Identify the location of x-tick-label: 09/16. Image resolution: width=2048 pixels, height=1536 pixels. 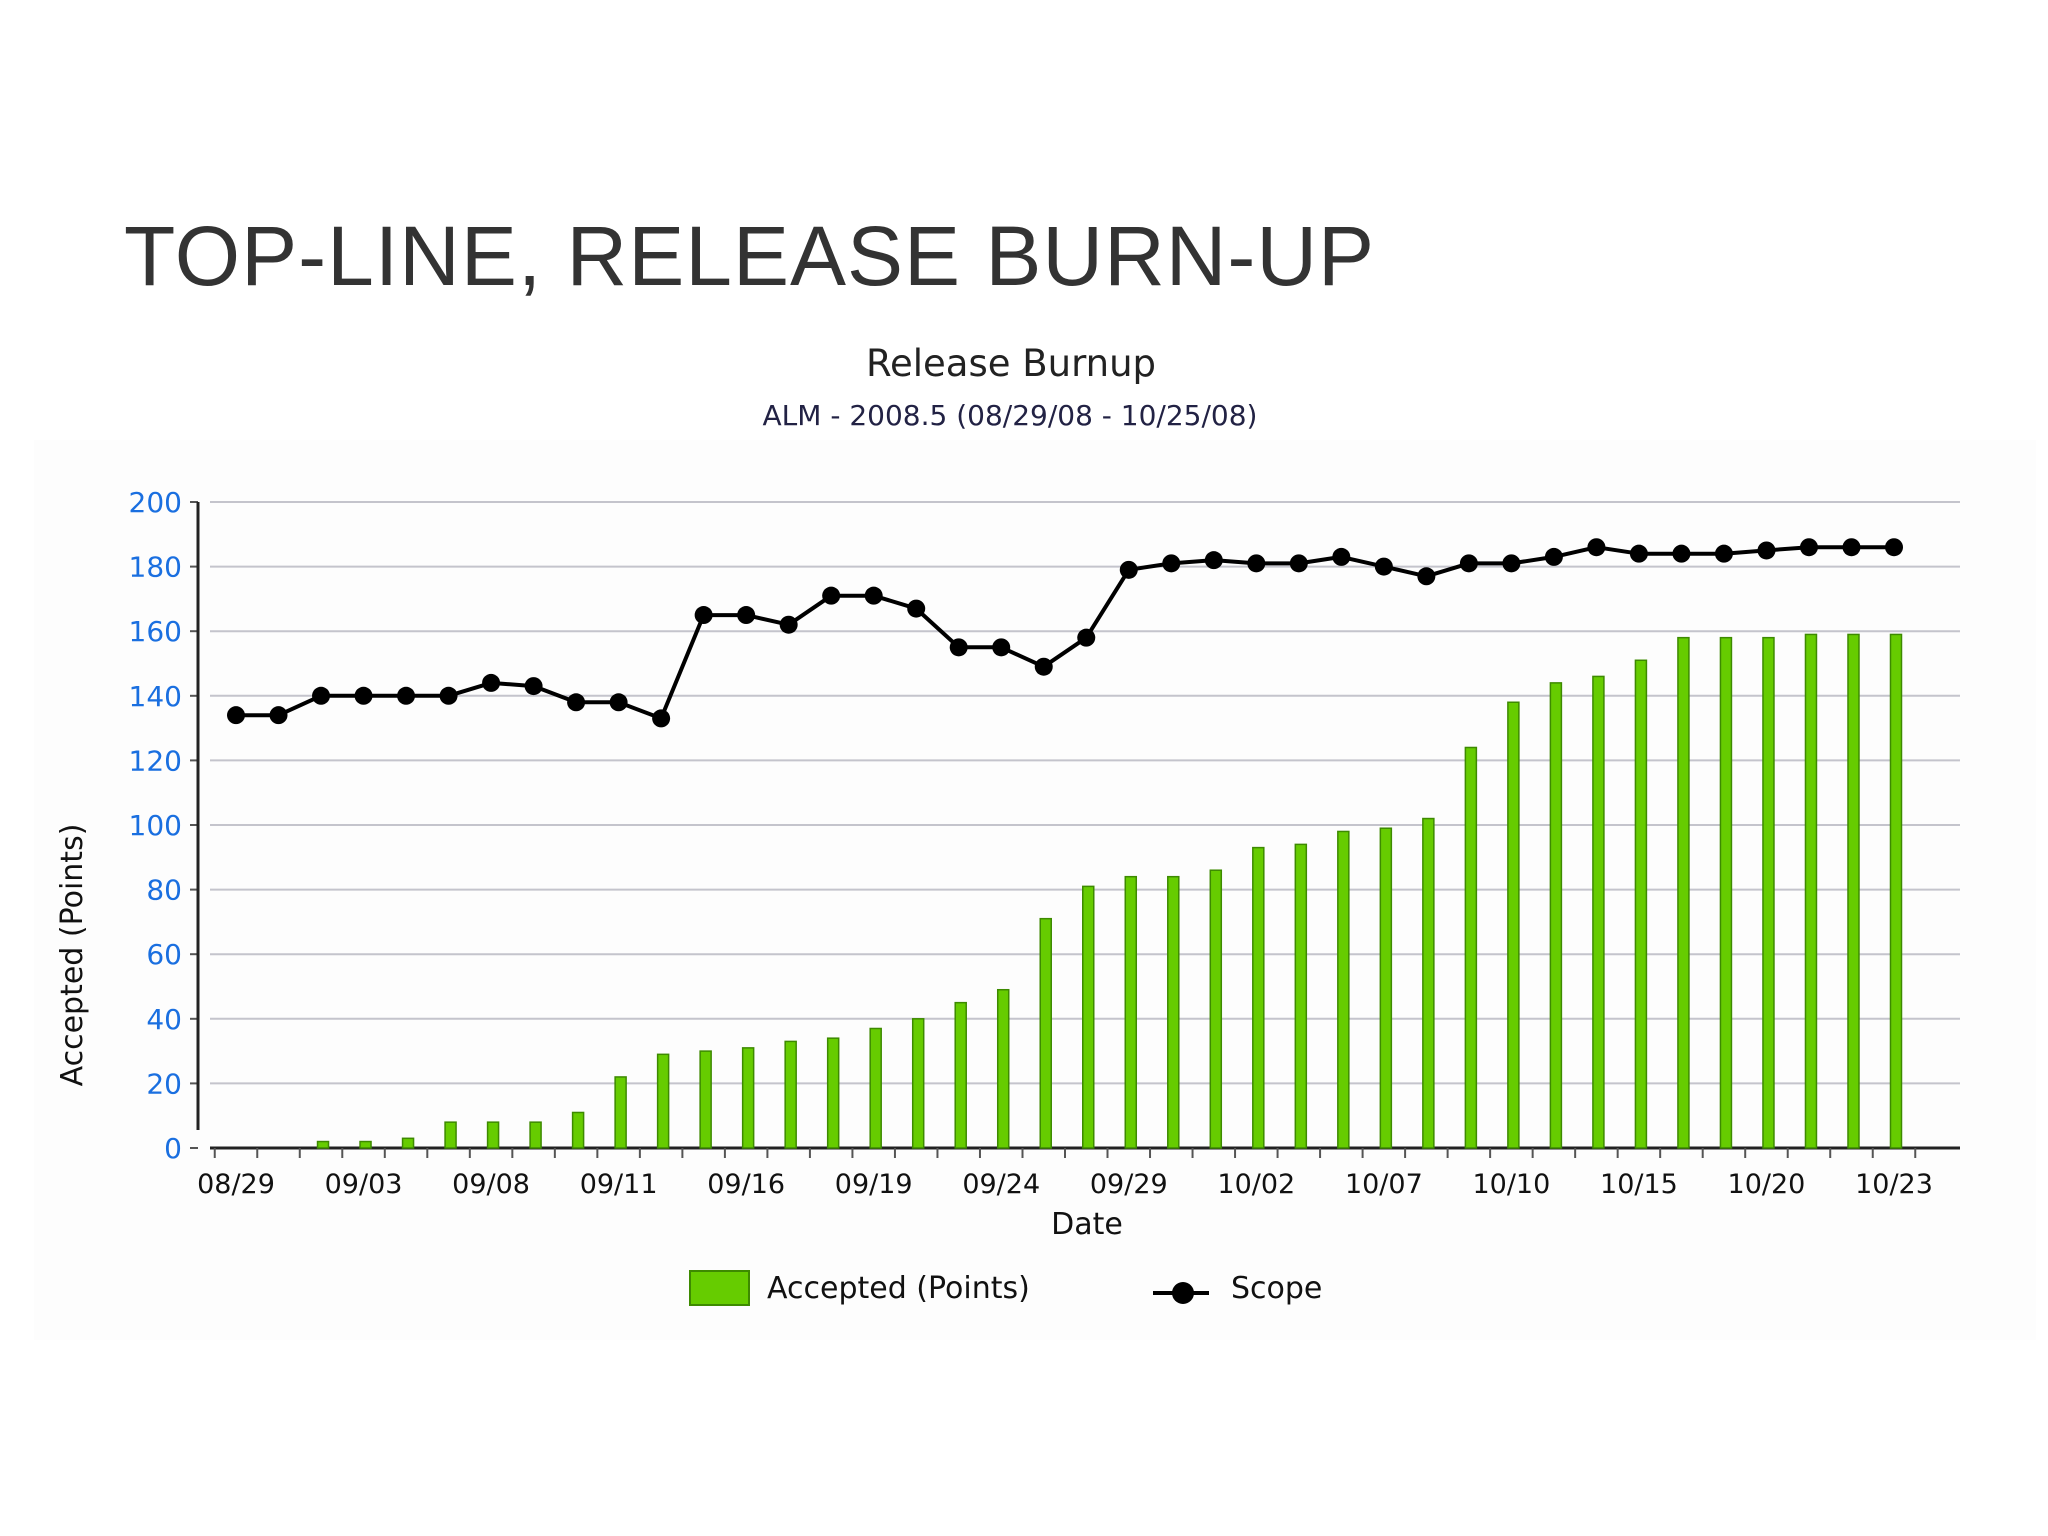
(746, 1184).